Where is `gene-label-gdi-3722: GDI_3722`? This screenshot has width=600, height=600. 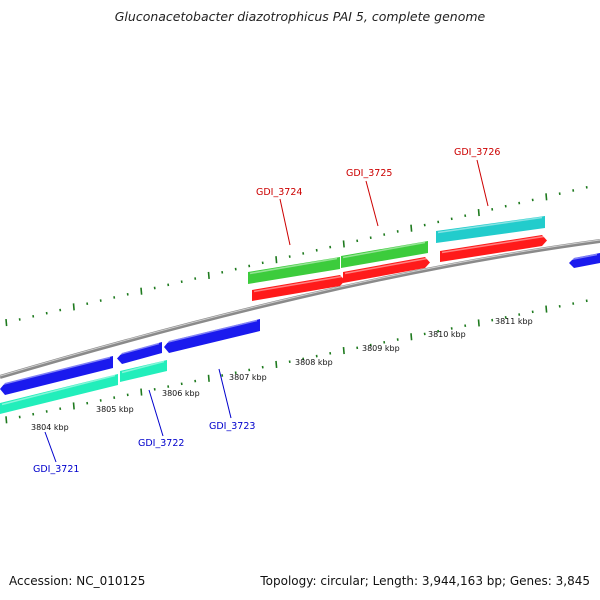
gene-label-gdi-3722: GDI_3722 is located at coordinates (161, 443).